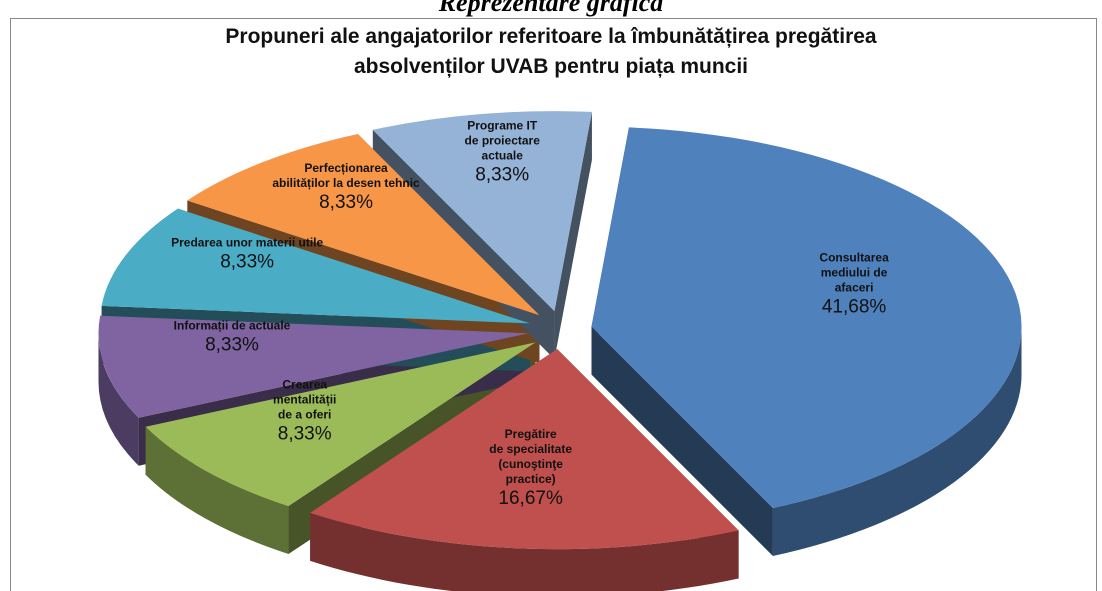 This screenshot has height=591, width=1102. What do you see at coordinates (247, 242) in the screenshot?
I see `category-label: Predarea unor materii utile` at bounding box center [247, 242].